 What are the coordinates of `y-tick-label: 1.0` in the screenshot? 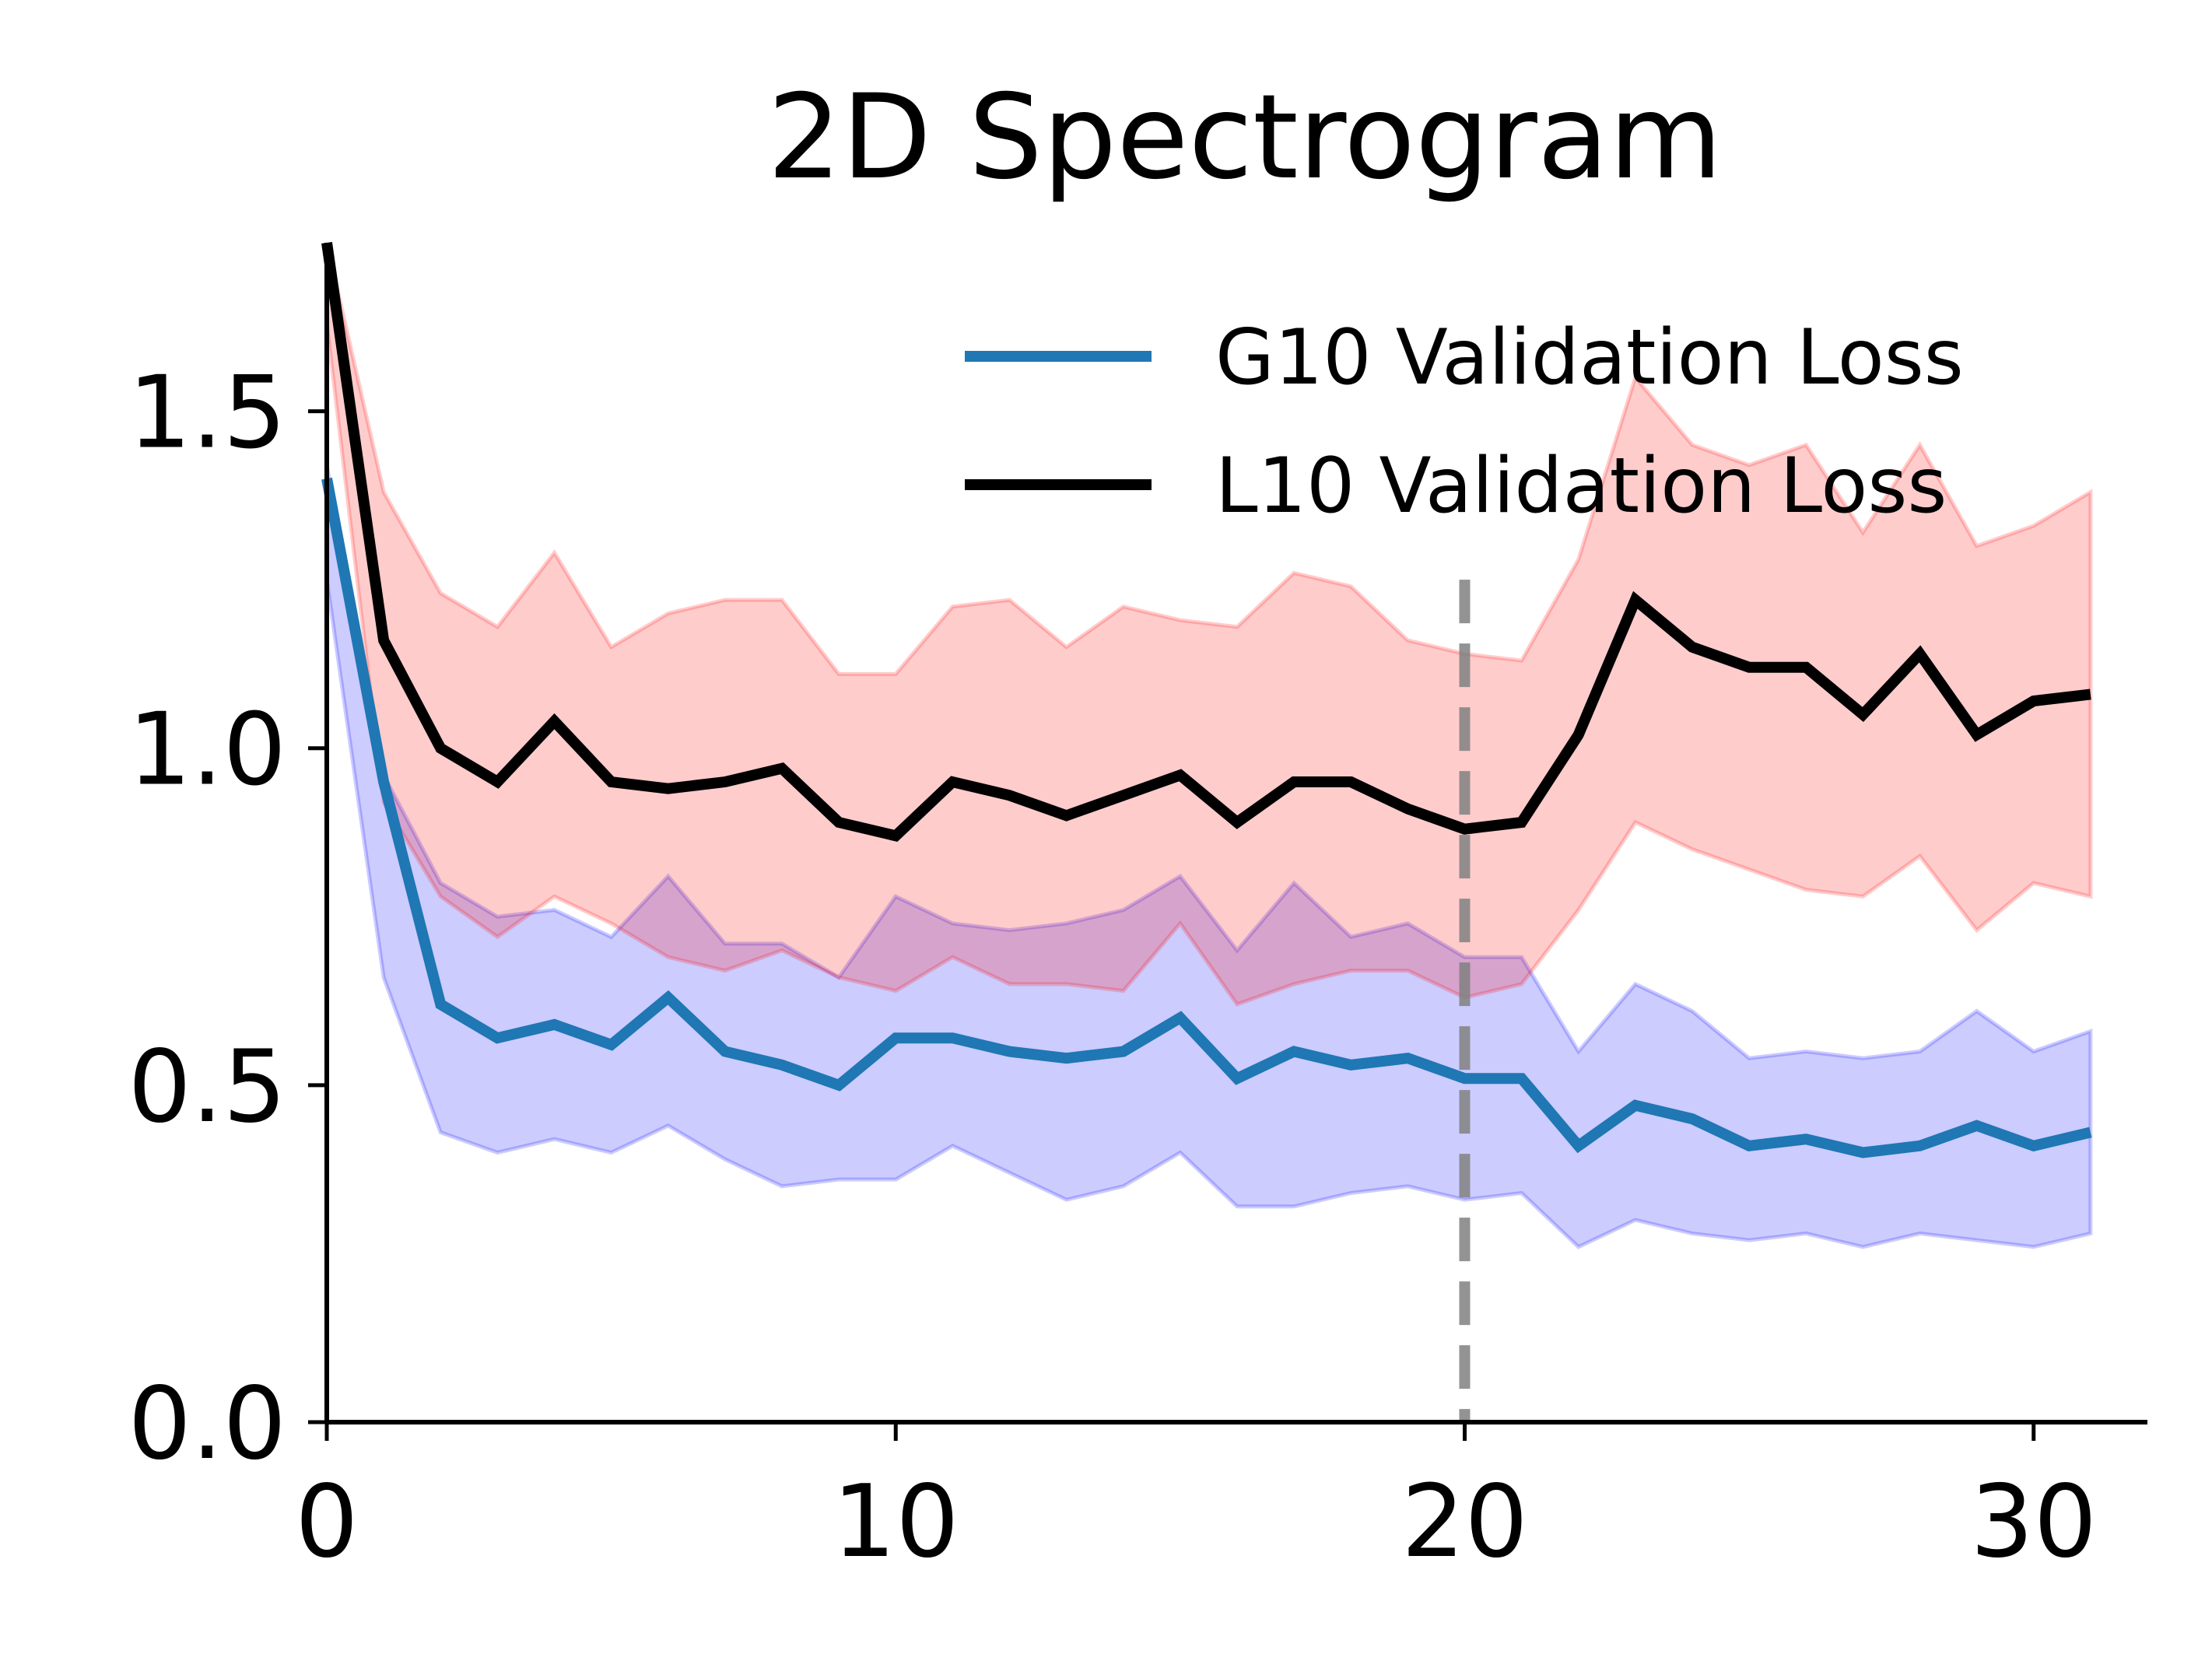 It's located at (207, 750).